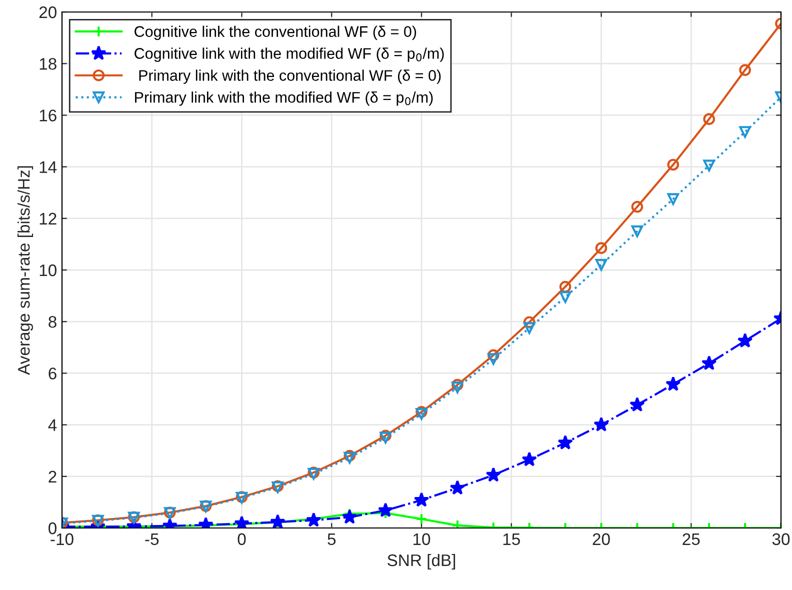 The height and width of the screenshot is (590, 792). What do you see at coordinates (52, 374) in the screenshot?
I see `y-tick-label: 6` at bounding box center [52, 374].